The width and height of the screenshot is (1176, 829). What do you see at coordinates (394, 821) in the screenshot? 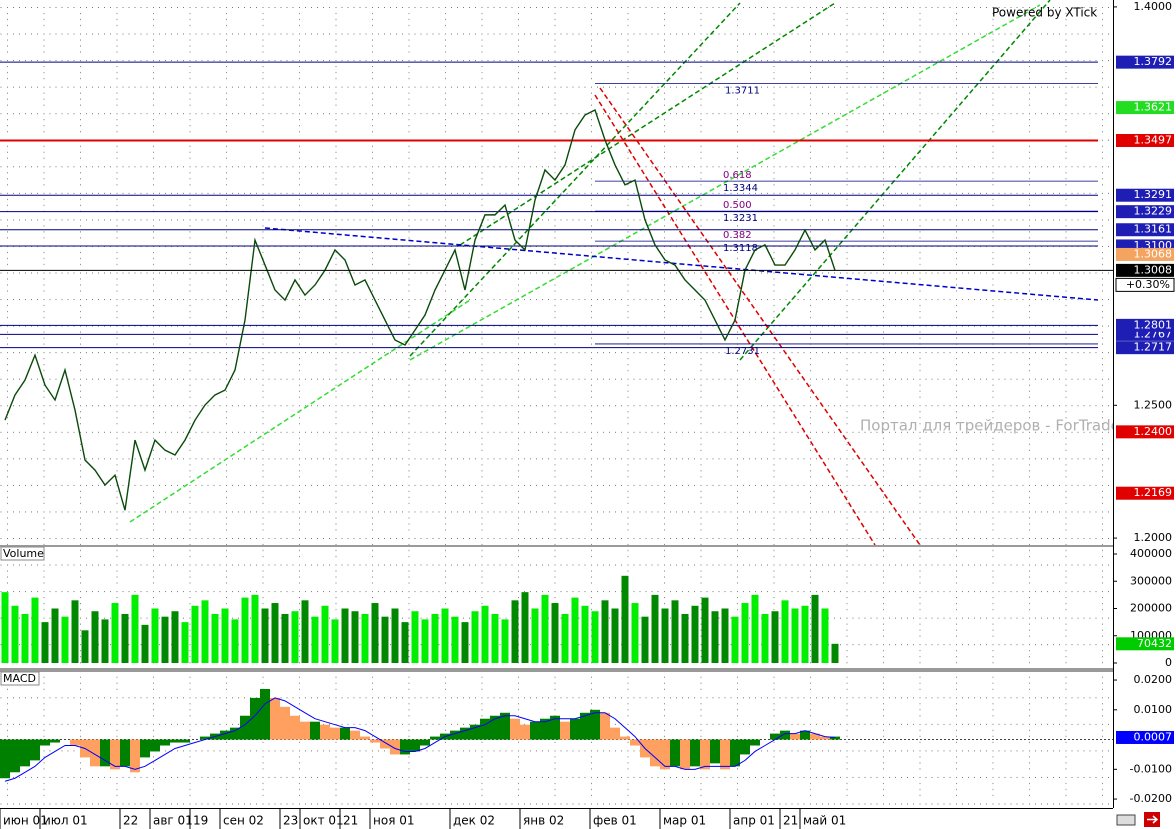
I see `x-tick-label: ноя 01` at bounding box center [394, 821].